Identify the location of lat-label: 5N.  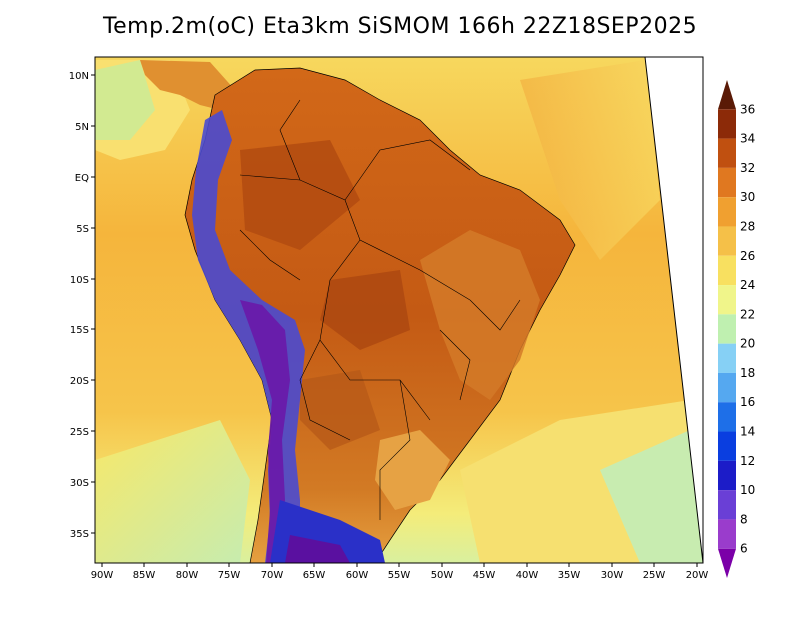
(82, 127).